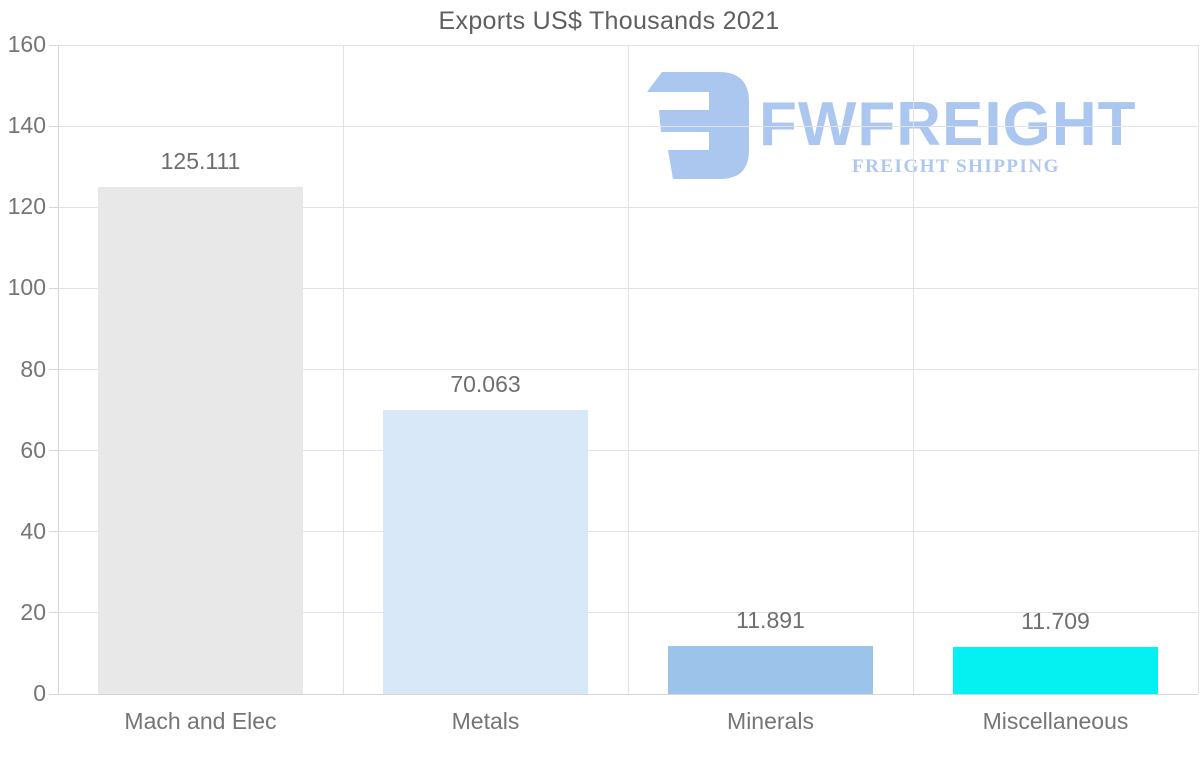  Describe the element at coordinates (200, 440) in the screenshot. I see `bar-mach-and-elec` at that location.